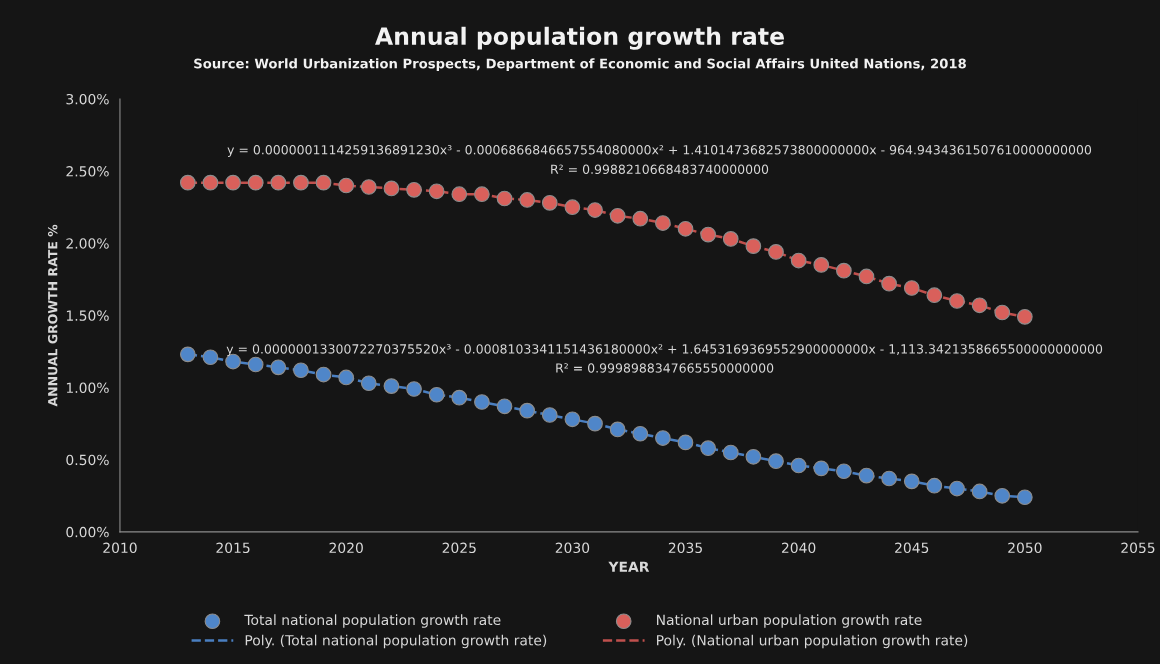  Describe the element at coordinates (685, 548) in the screenshot. I see `x-tick-label: 2035` at that location.